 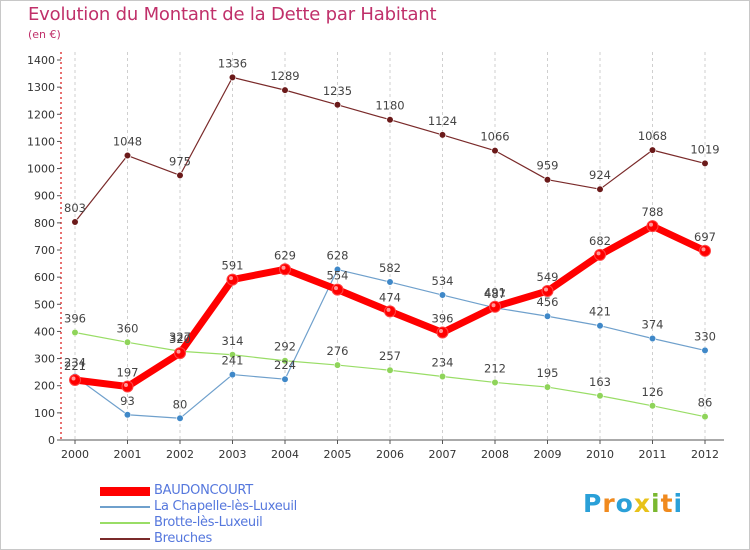 I want to click on data-label: 314, so click(x=233, y=341).